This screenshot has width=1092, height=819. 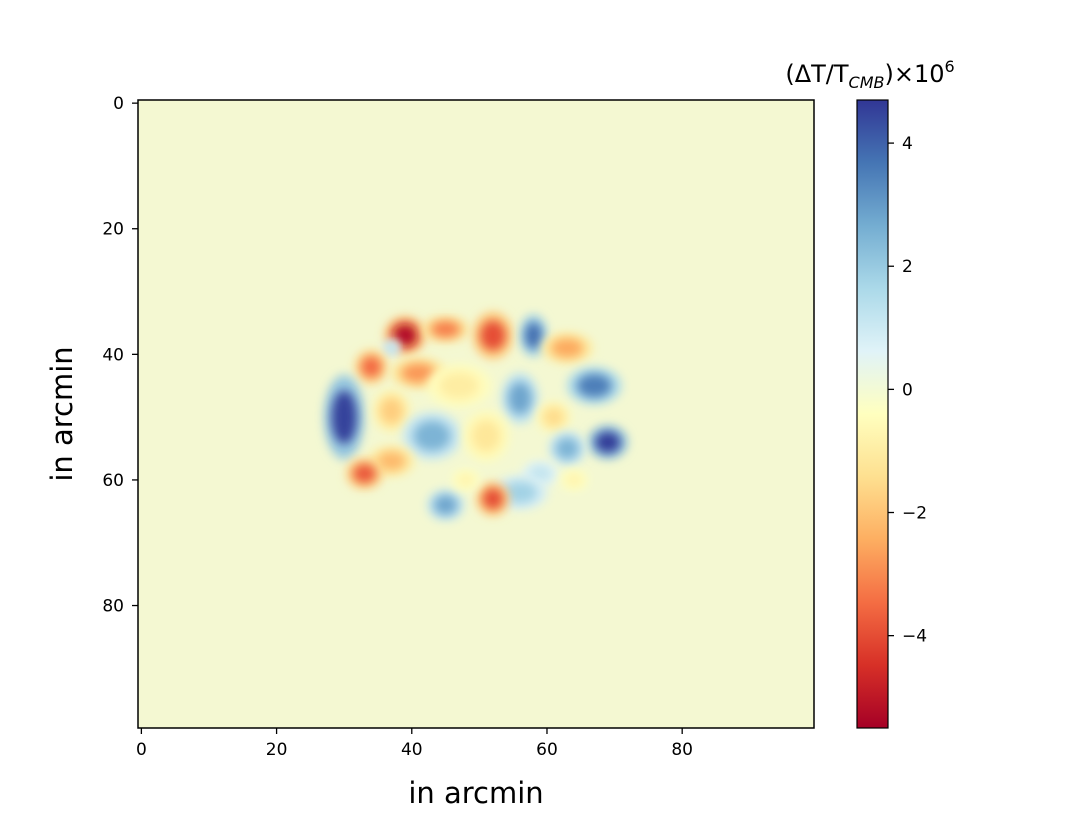 I want to click on colorbar-ticks: −4 −2 0 2 4, so click(x=907, y=390).